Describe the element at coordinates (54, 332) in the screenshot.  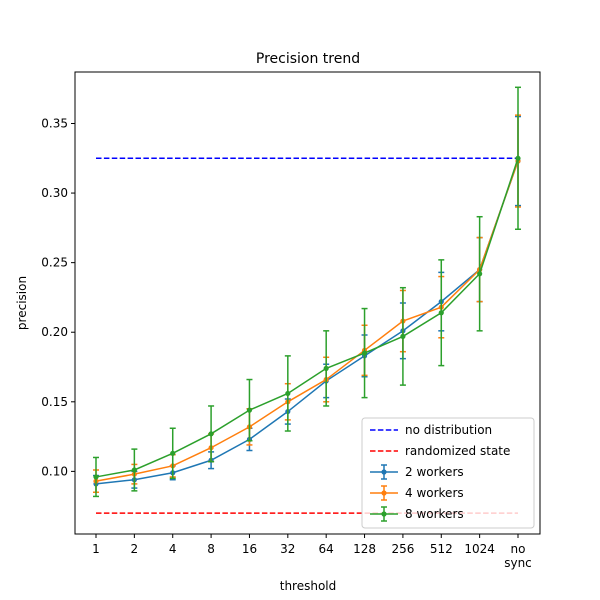
I see `y-tick-label: 0.20` at that location.